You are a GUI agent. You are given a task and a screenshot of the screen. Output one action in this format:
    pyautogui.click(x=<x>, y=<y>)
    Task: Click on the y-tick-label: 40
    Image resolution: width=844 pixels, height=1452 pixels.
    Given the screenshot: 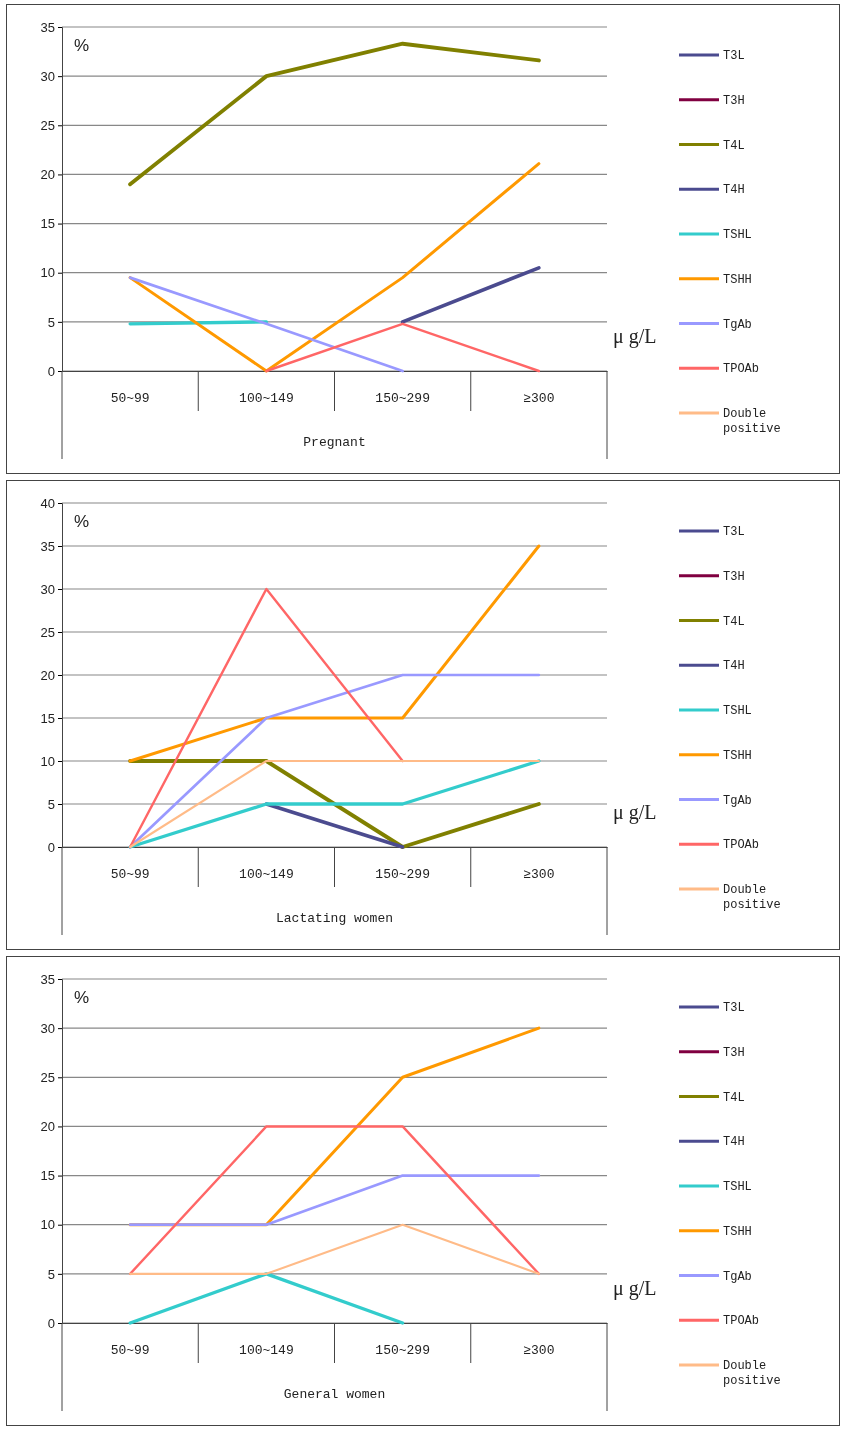 What is the action you would take?
    pyautogui.click(x=47, y=503)
    